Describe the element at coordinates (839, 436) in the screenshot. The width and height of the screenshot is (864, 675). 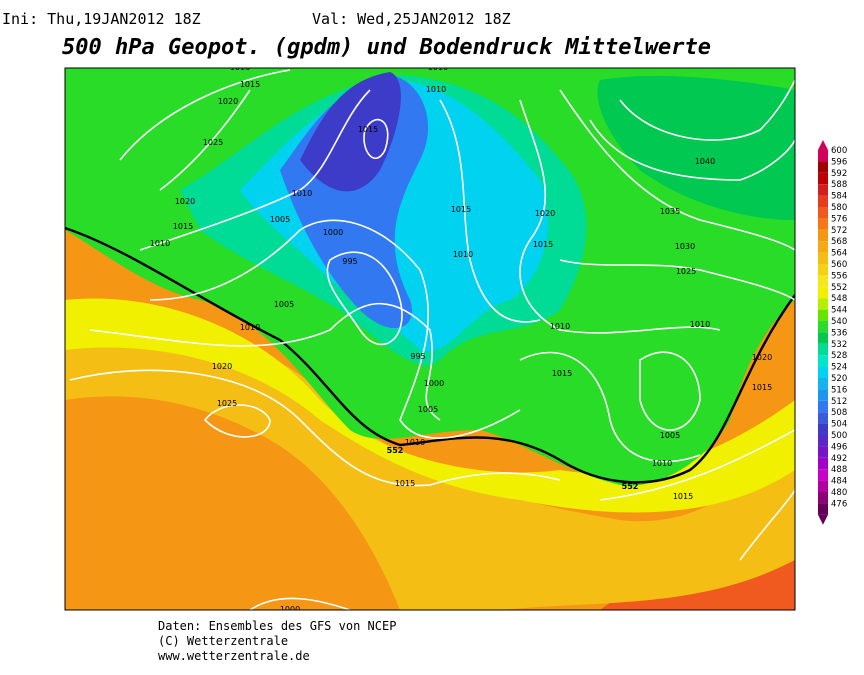
I see `colorbar-label: 500` at that location.